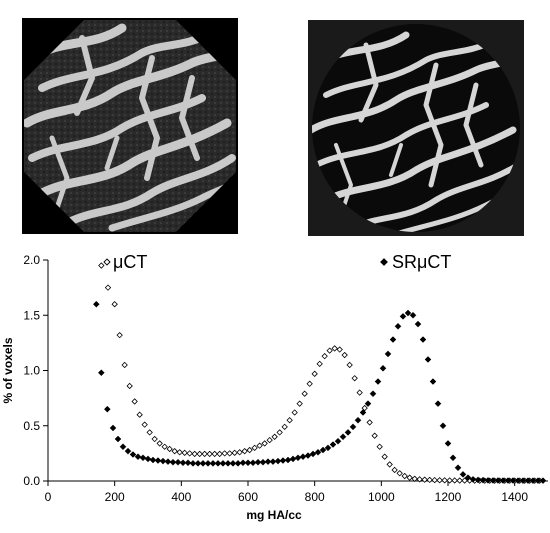 This screenshot has height=533, width=550. What do you see at coordinates (248, 497) in the screenshot?
I see `x-tick-label: 600` at bounding box center [248, 497].